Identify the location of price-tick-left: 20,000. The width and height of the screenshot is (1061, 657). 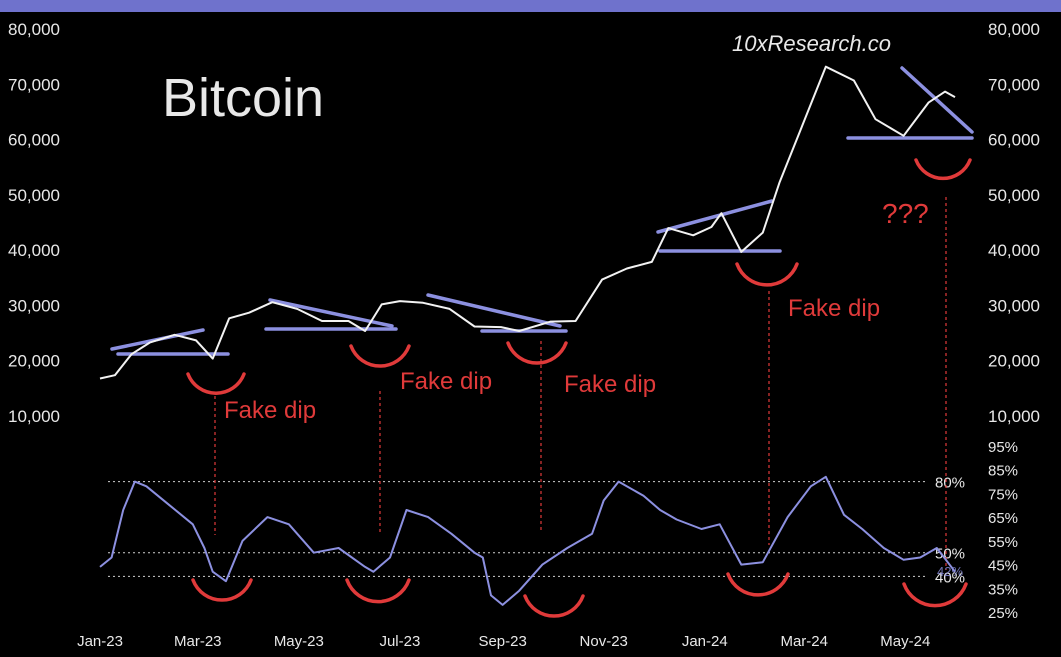
(34, 361).